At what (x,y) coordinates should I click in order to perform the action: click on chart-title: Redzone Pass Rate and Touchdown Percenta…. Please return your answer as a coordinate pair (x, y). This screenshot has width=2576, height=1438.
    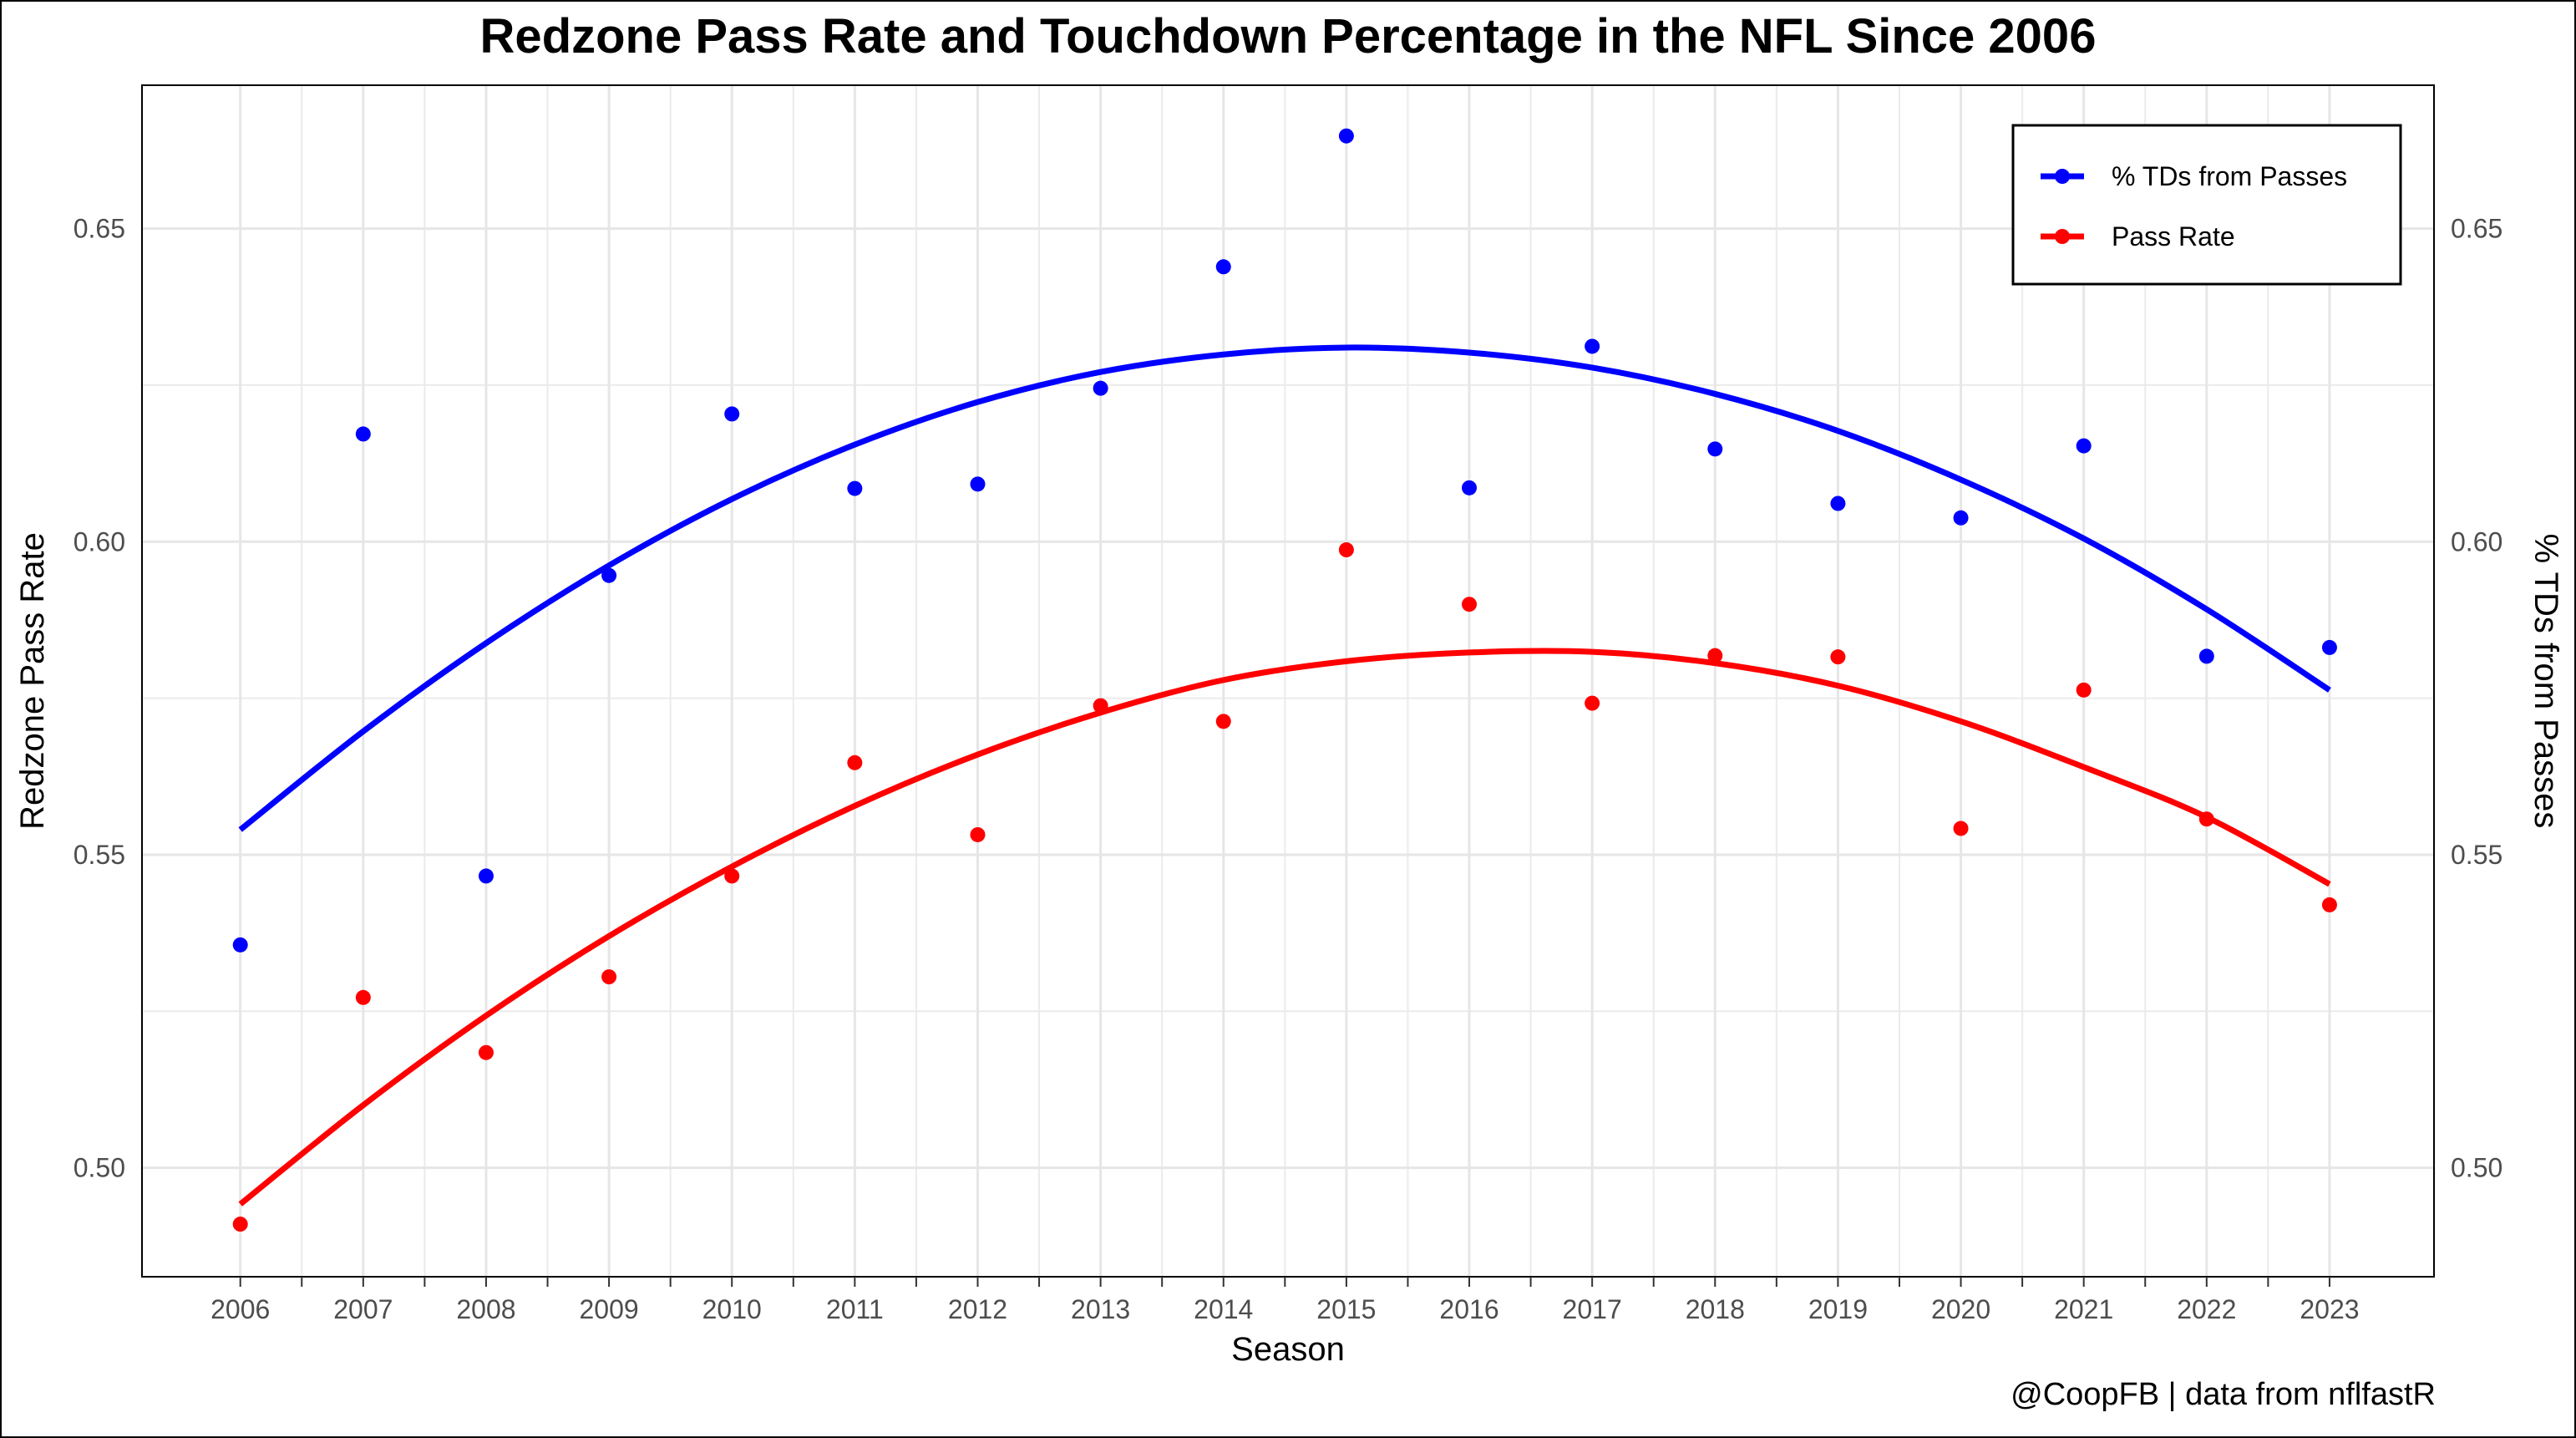
    Looking at the image, I should click on (1288, 36).